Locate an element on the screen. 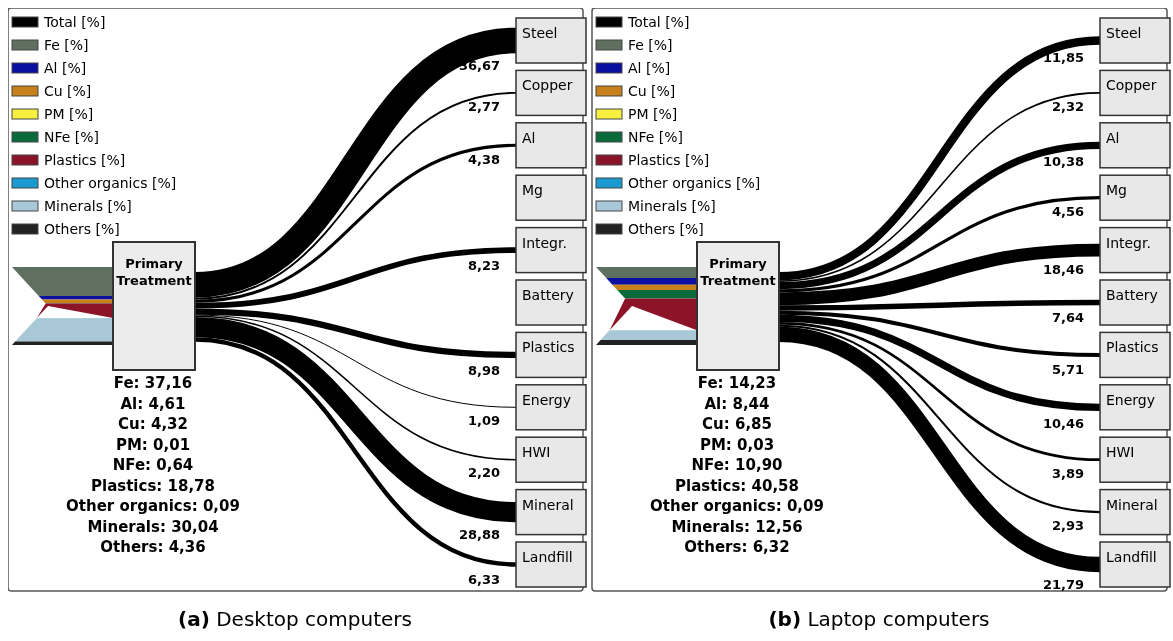 This screenshot has width=1173, height=641. data-label: 2,32 is located at coordinates (1067, 106).